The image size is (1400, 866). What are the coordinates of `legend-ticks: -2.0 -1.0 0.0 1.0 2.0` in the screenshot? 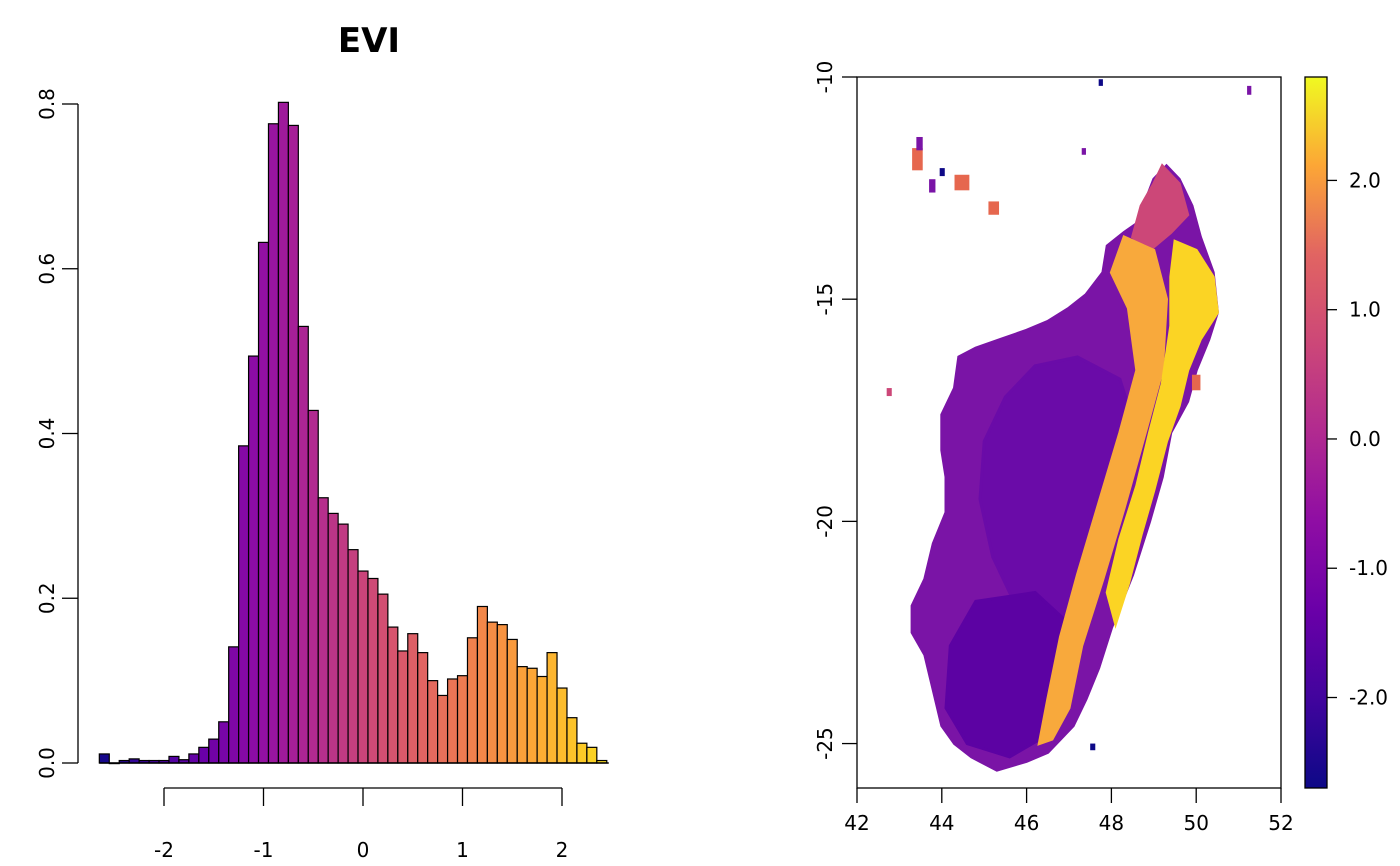 It's located at (1357, 439).